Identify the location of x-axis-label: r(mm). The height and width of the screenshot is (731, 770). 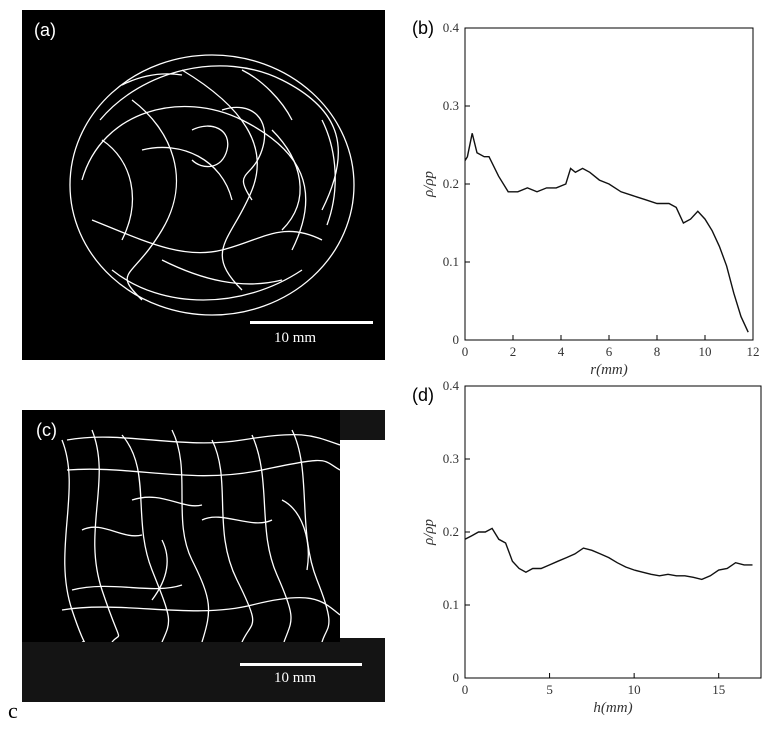
(609, 370).